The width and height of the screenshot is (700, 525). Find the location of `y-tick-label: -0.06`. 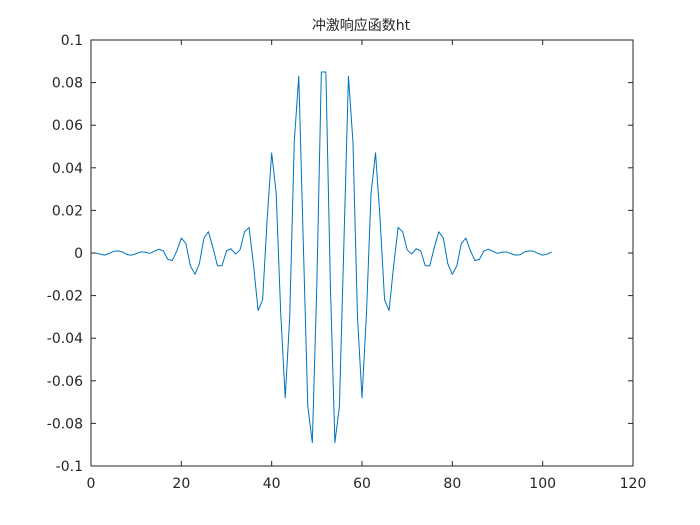

y-tick-label: -0.06 is located at coordinates (65, 382).